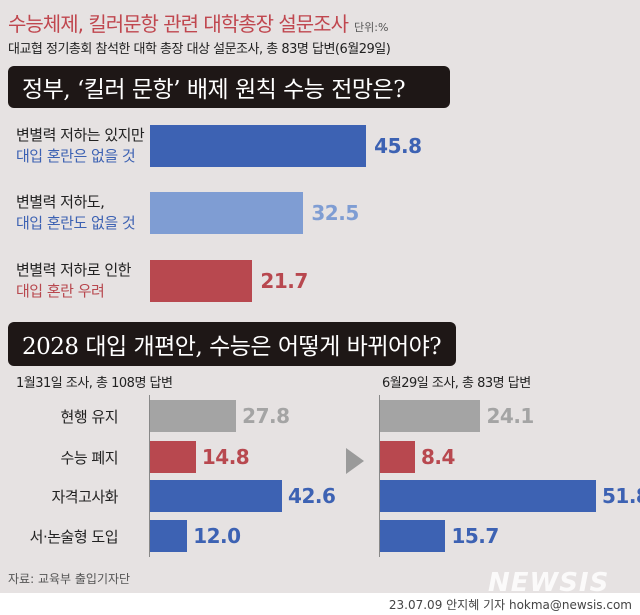 The width and height of the screenshot is (640, 615). I want to click on source-note: 자료: 교육부 출입기자단, so click(69, 579).